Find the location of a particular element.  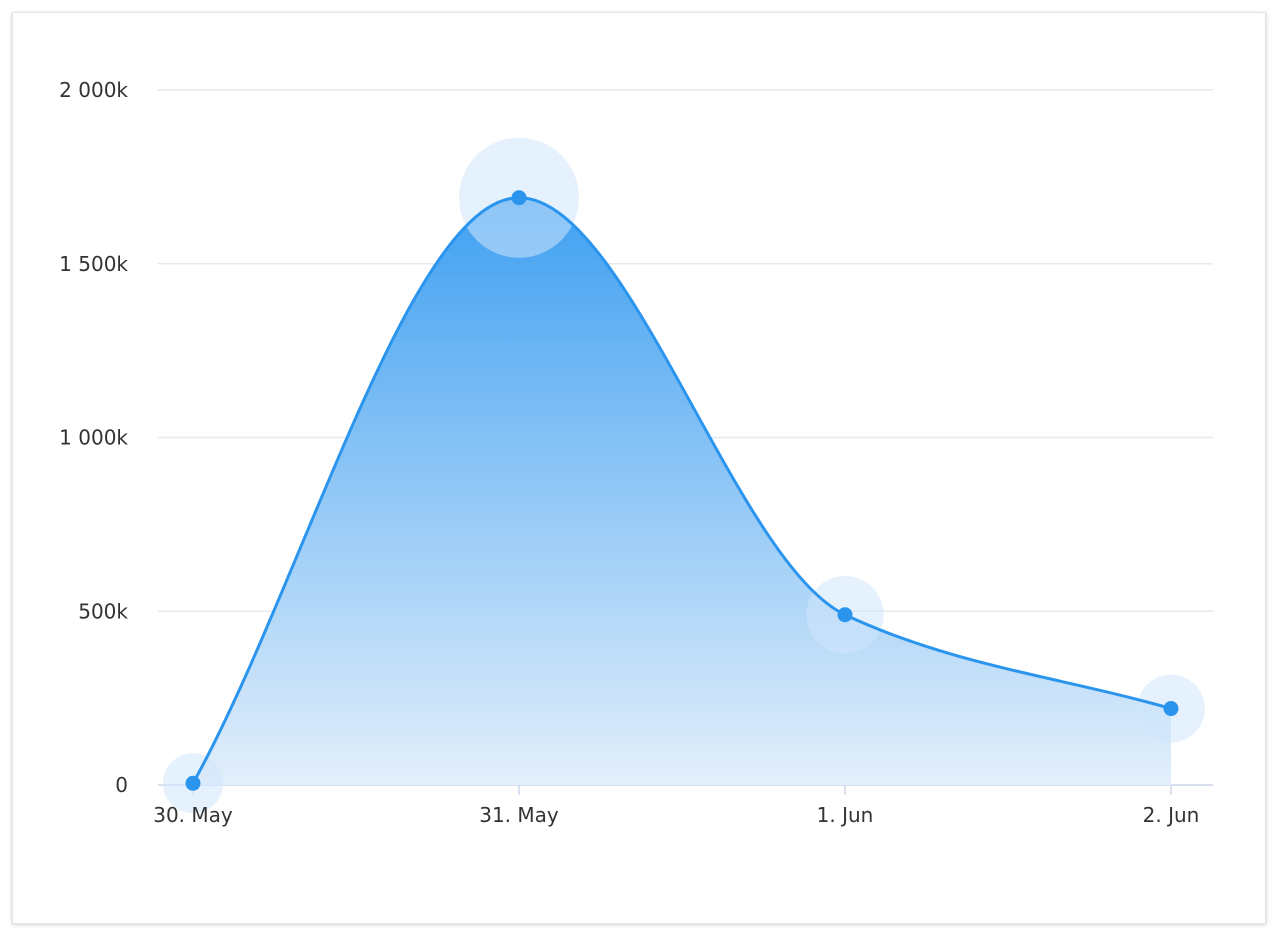

x-tick-label: 1. Jun is located at coordinates (845, 815).